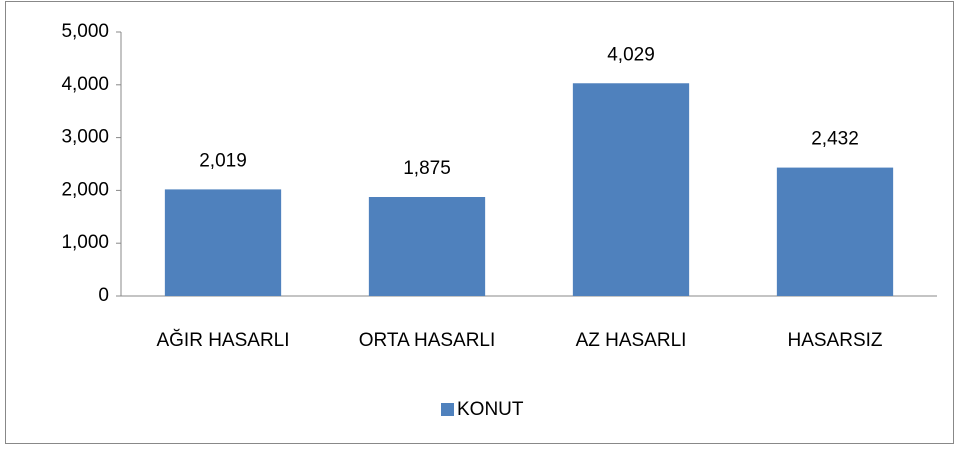 Image resolution: width=959 pixels, height=450 pixels. I want to click on legend-swatch, so click(447, 409).